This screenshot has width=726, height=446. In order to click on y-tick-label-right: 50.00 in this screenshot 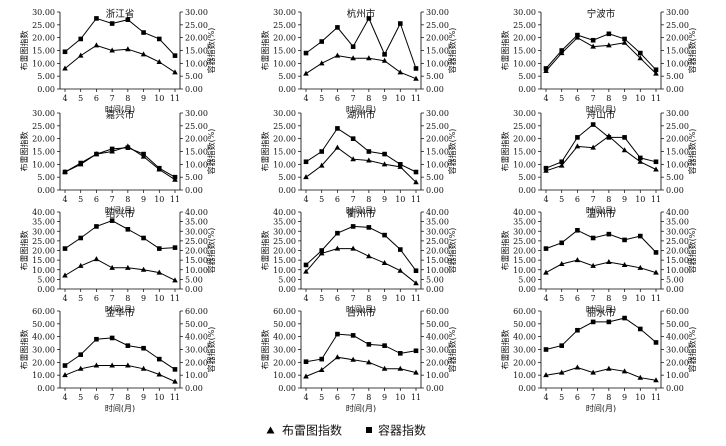, I will do `click(196, 324)`.